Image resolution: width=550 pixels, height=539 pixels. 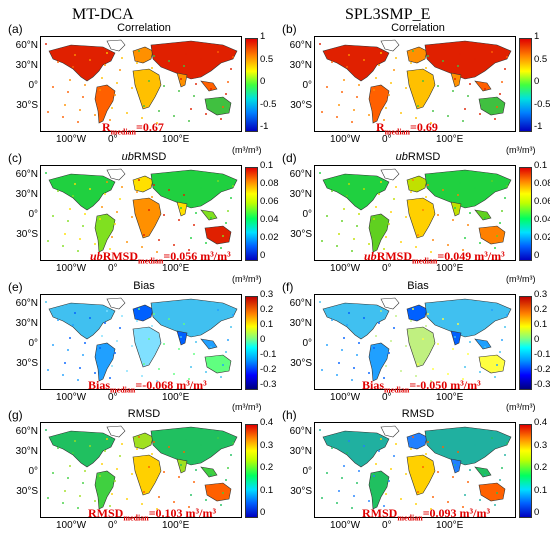 I want to click on colorbar-tick-label: 0.3, so click(x=267, y=294).